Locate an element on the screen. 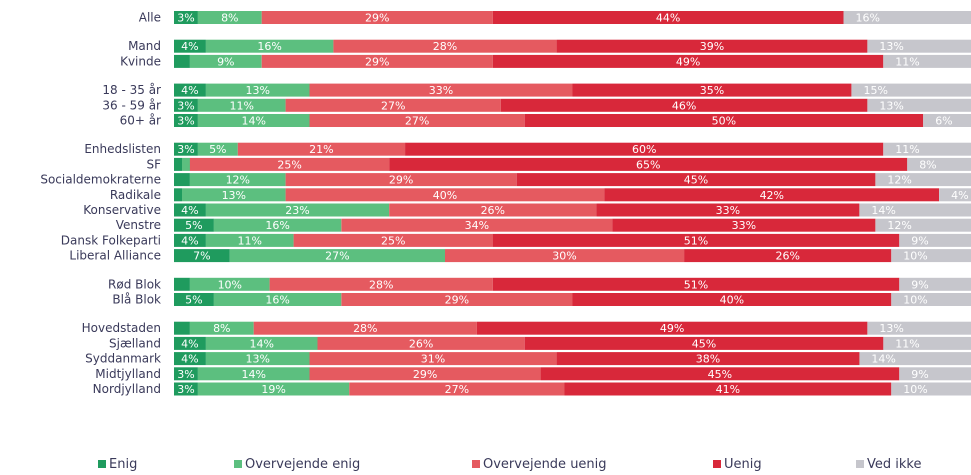 The height and width of the screenshot is (475, 971). bar-row-konservative: Konservative 4% 23% 26% 33% 14% is located at coordinates (527, 210).